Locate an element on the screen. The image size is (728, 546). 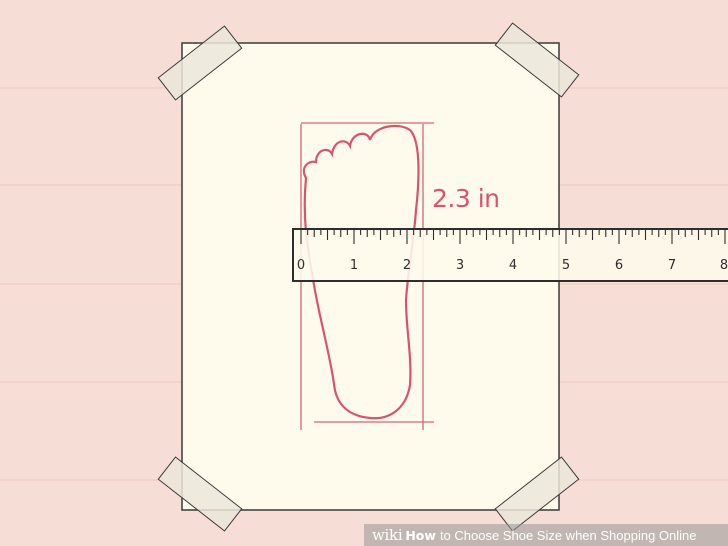
tape-top-left is located at coordinates (200, 63).